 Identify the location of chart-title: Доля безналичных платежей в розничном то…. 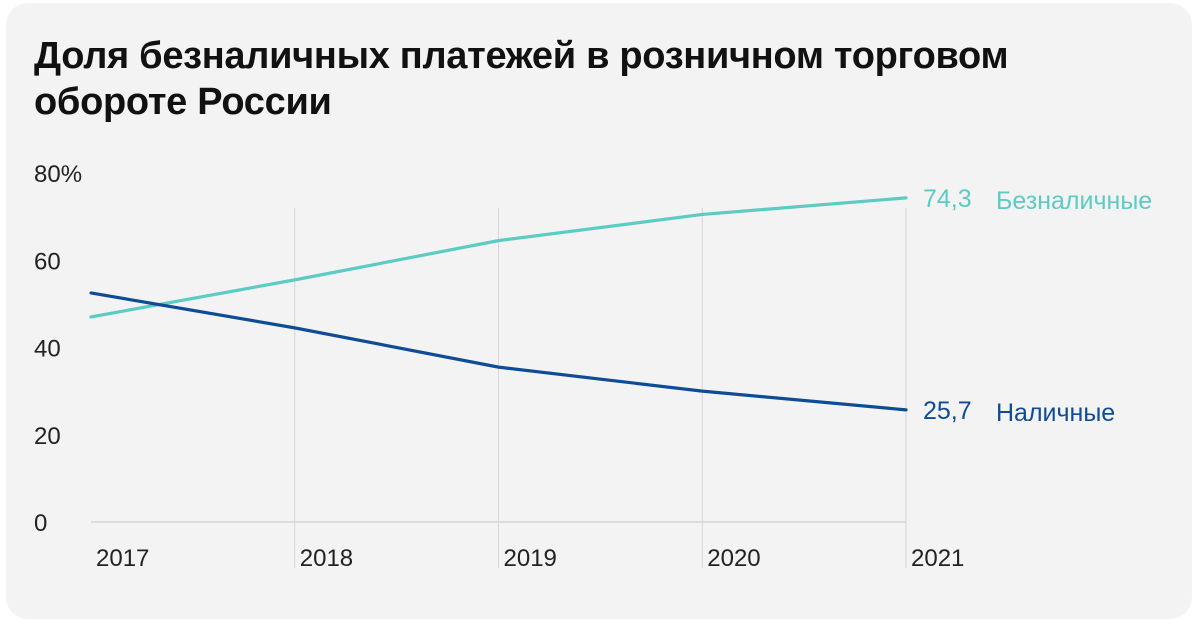
(521, 79).